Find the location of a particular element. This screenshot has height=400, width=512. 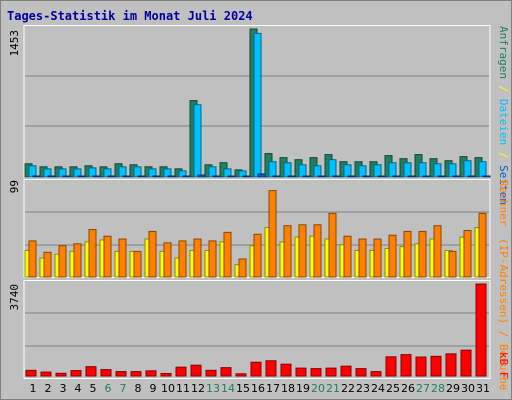

x-tick-label: 31 is located at coordinates (483, 388).